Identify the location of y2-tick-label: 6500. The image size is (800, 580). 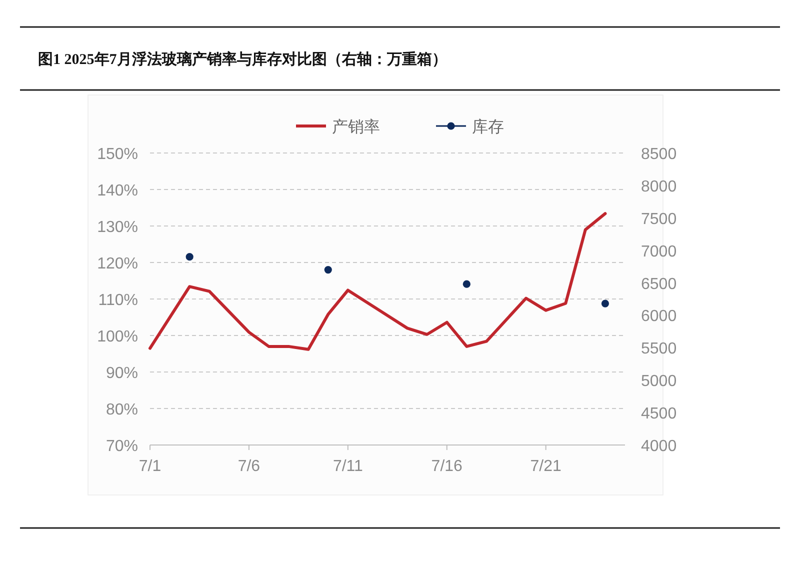
(659, 284).